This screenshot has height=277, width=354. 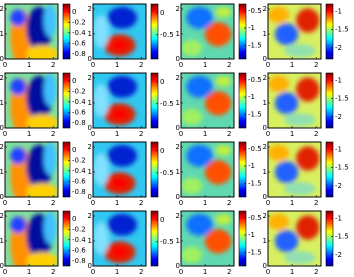 What do you see at coordinates (79, 43) in the screenshot?
I see `colorbar-tick-label: -0.6` at bounding box center [79, 43].